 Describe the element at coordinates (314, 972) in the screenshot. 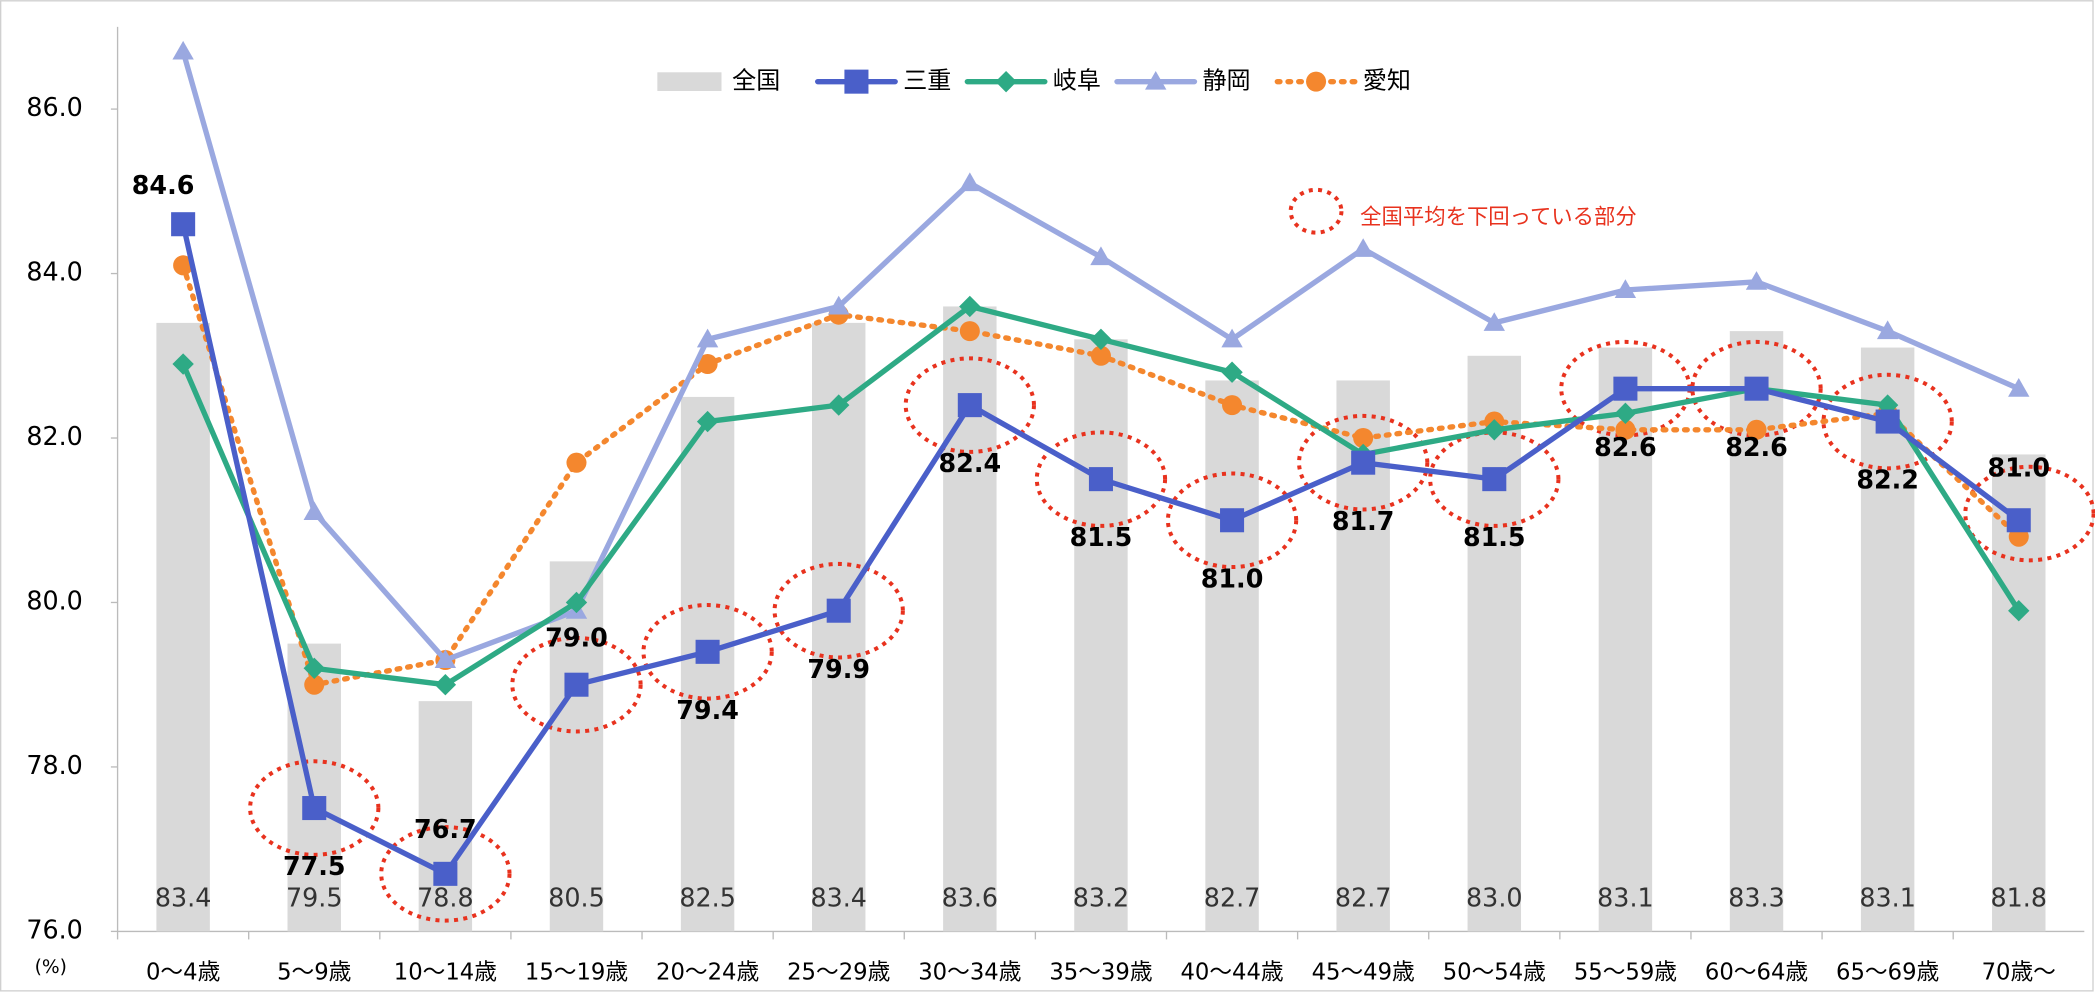

I see `x-tick-label: 5～9歳` at that location.